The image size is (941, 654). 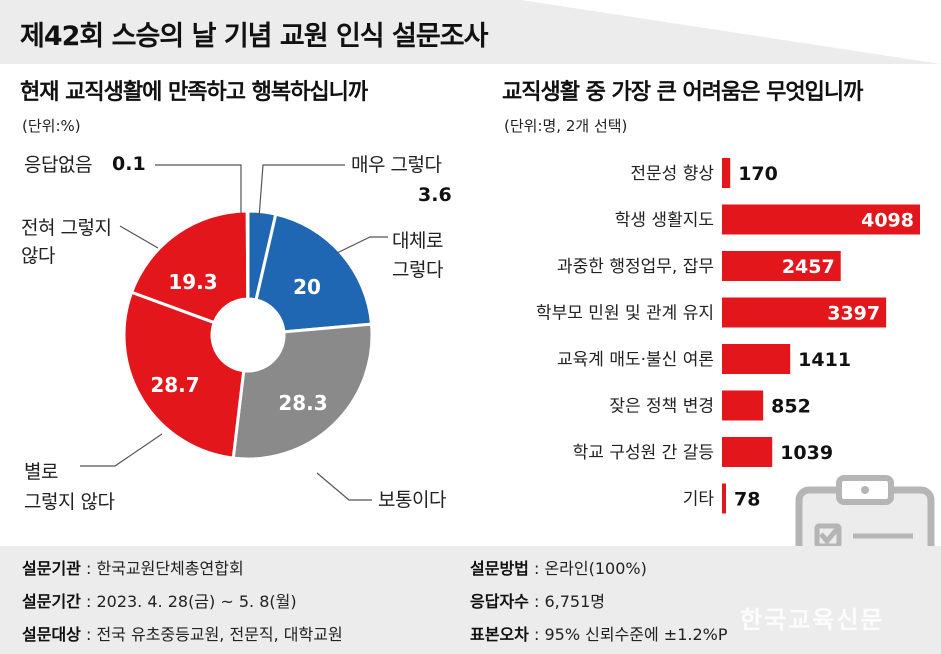 I want to click on value-mostly-yes: 20, so click(x=307, y=287).